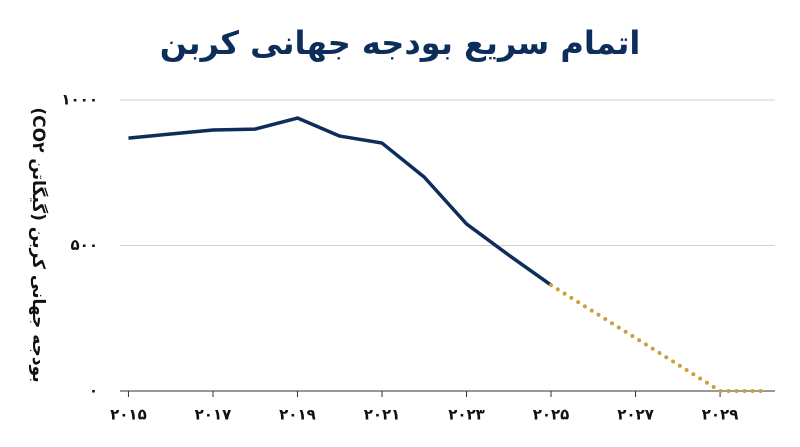  Describe the element at coordinates (382, 415) in the screenshot. I see `x-tick-label: ۲۰۲۱` at that location.